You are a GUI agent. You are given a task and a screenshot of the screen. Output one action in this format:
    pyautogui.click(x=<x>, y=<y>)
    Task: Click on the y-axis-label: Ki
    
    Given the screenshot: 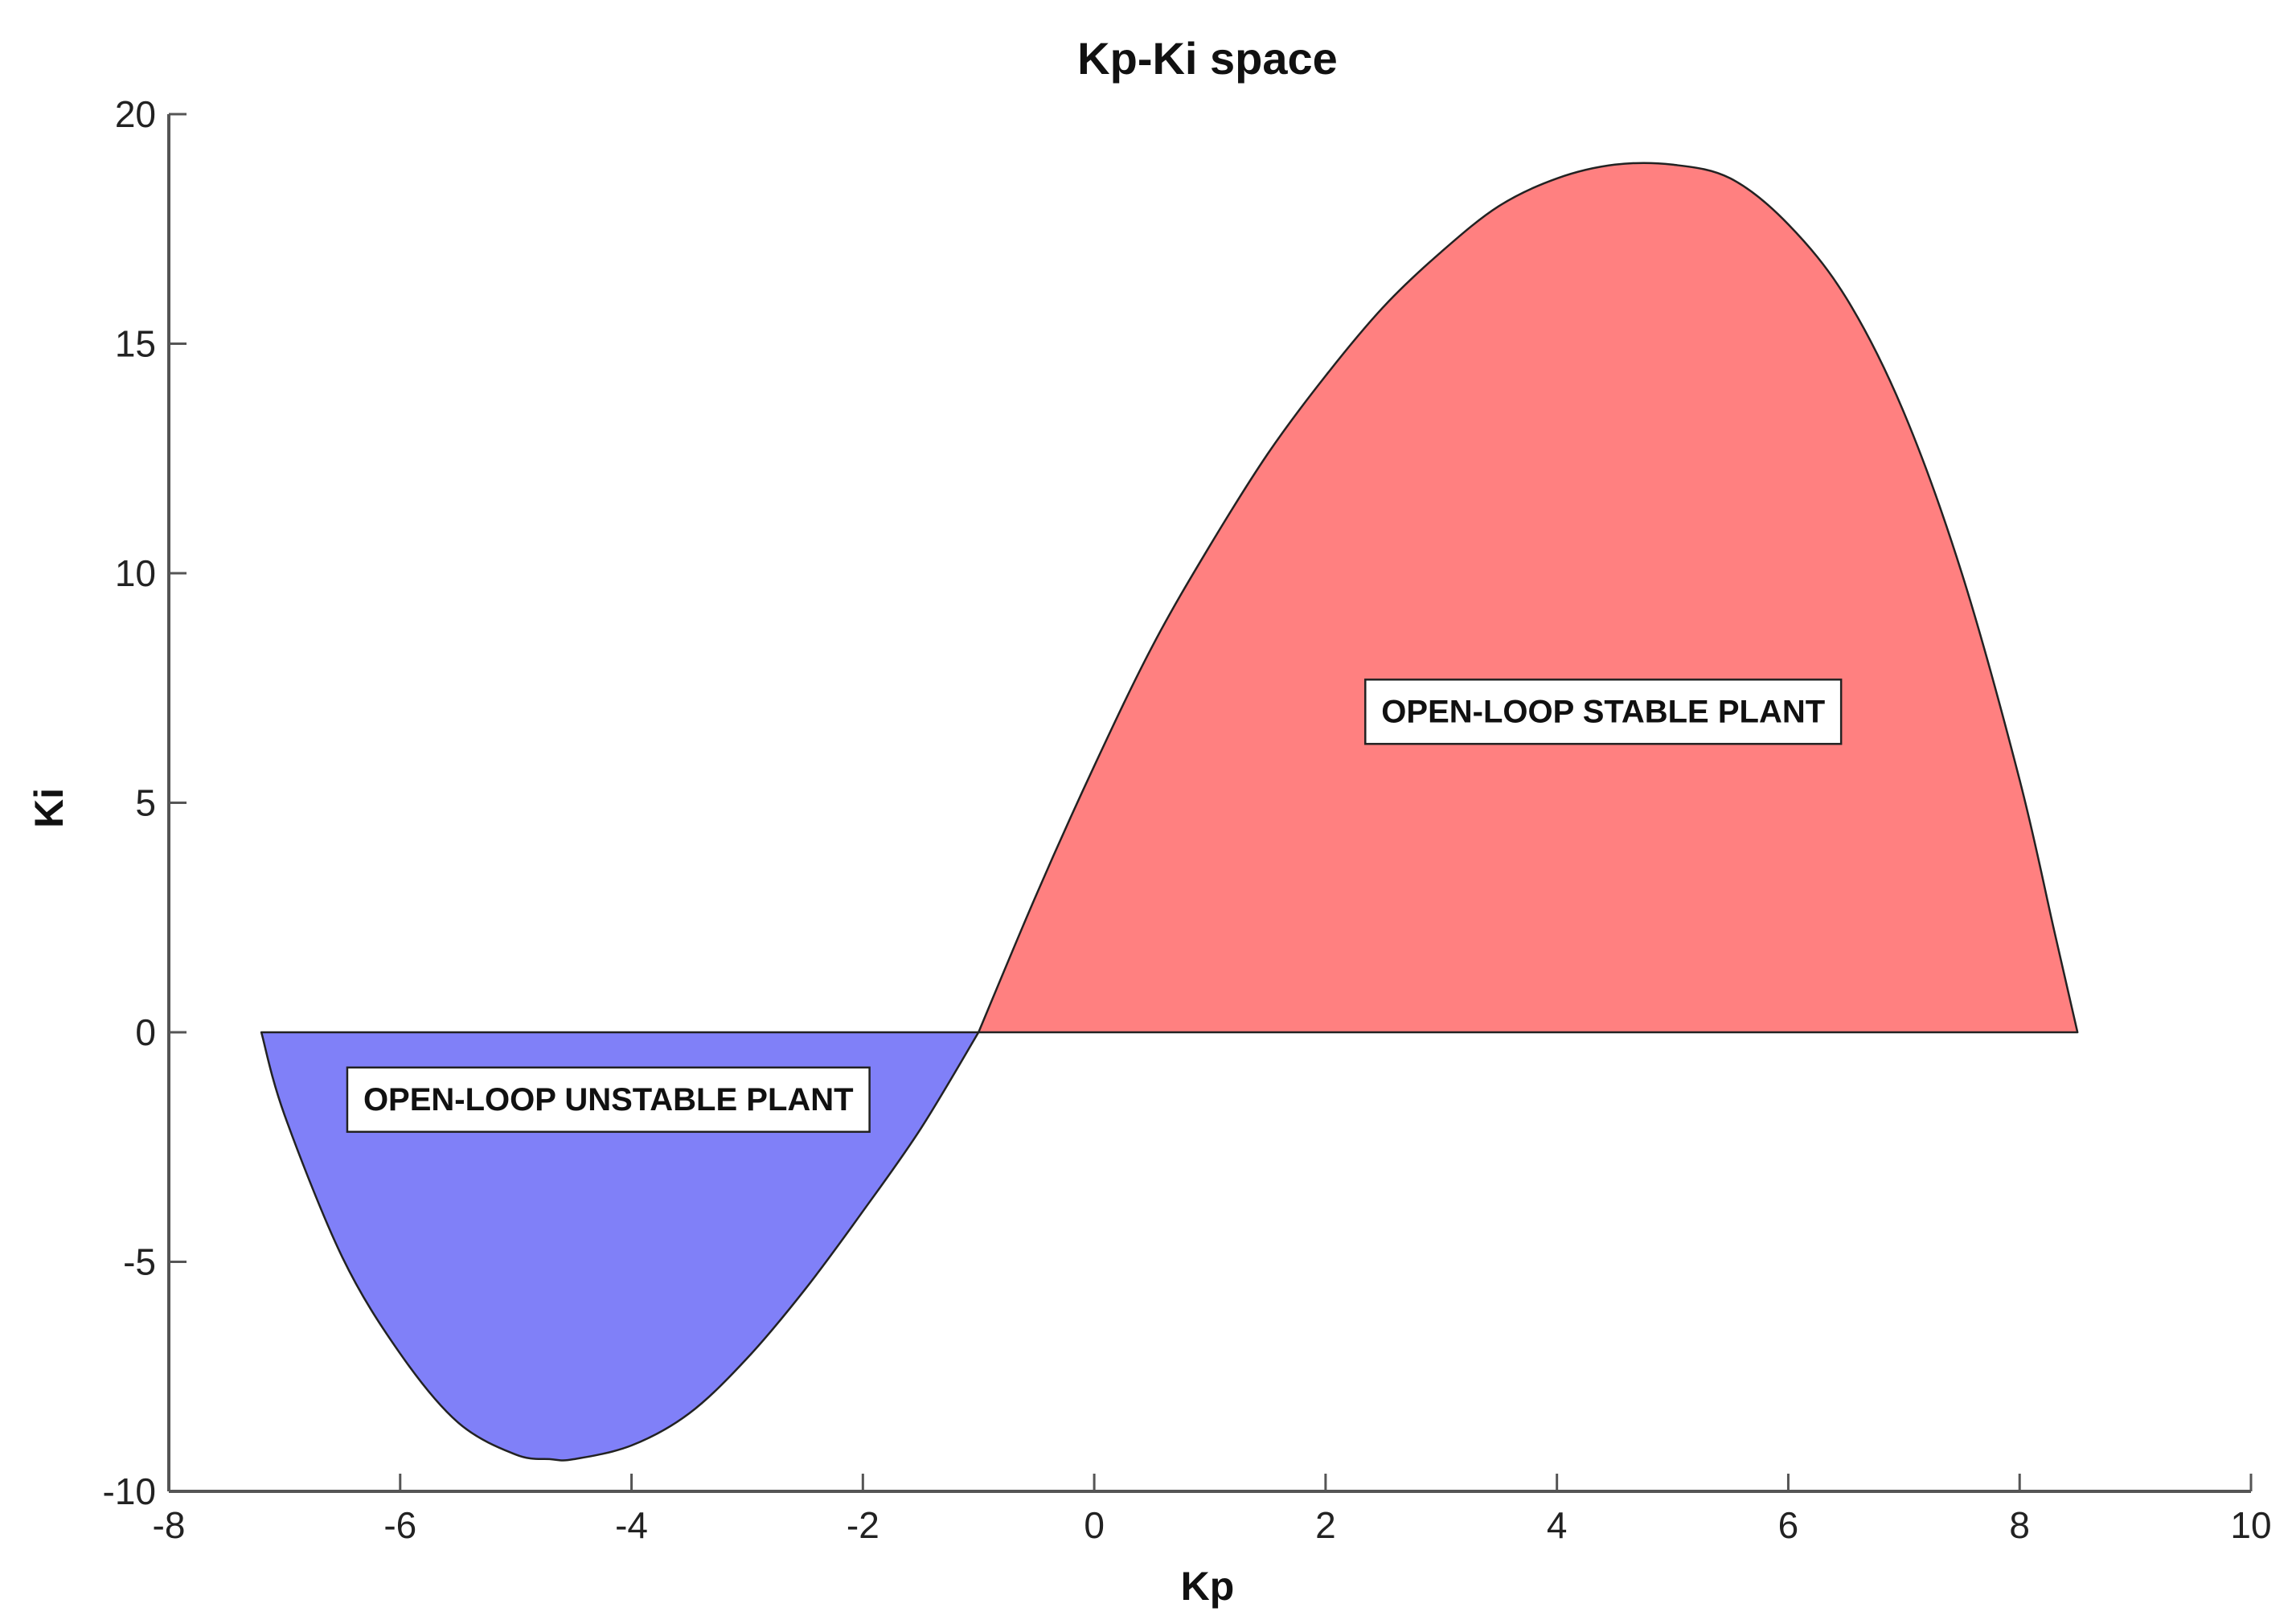 What is the action you would take?
    pyautogui.click(x=49, y=808)
    